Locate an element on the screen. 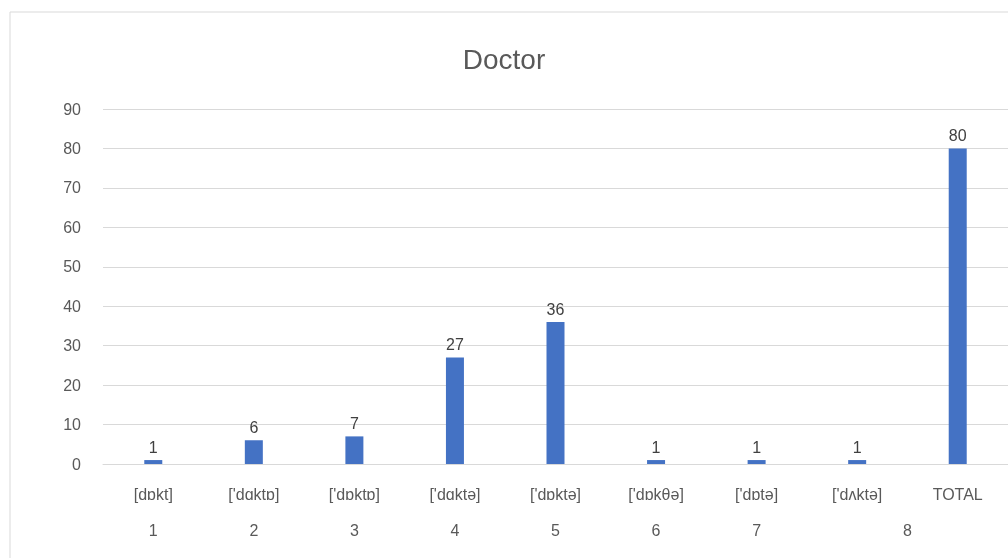 This screenshot has width=1008, height=558. x-tick-label: ['dɑktə] is located at coordinates (455, 494).